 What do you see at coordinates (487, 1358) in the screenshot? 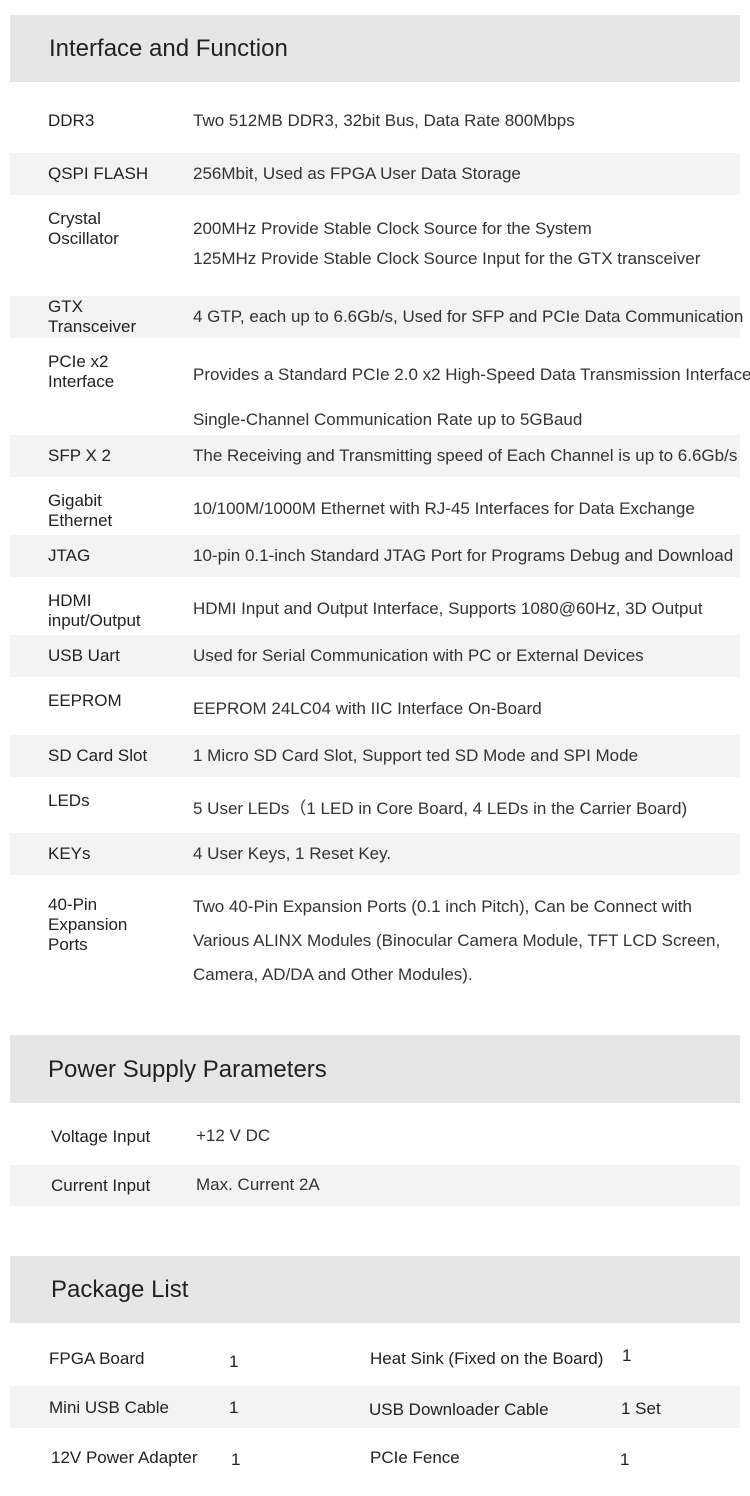
I see `package-item: Heat Sink (Fixed on the Board)` at bounding box center [487, 1358].